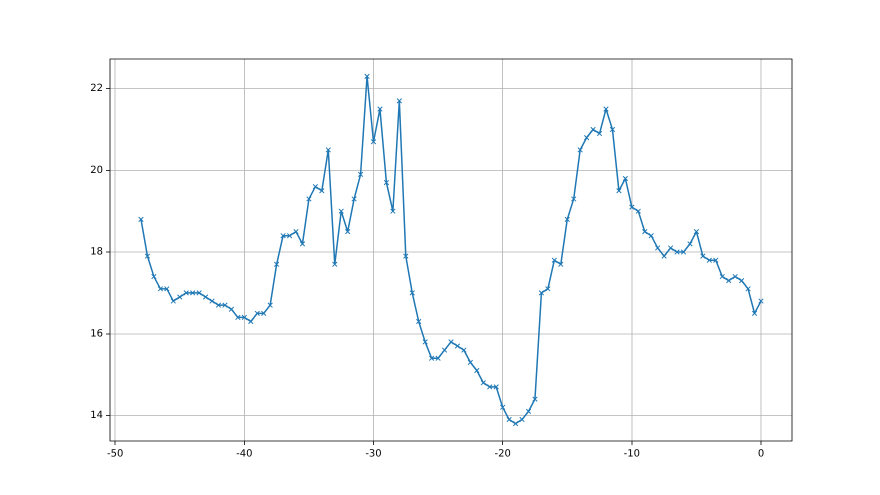 The height and width of the screenshot is (495, 880). What do you see at coordinates (632, 454) in the screenshot?
I see `x-tick-label: -10` at bounding box center [632, 454].